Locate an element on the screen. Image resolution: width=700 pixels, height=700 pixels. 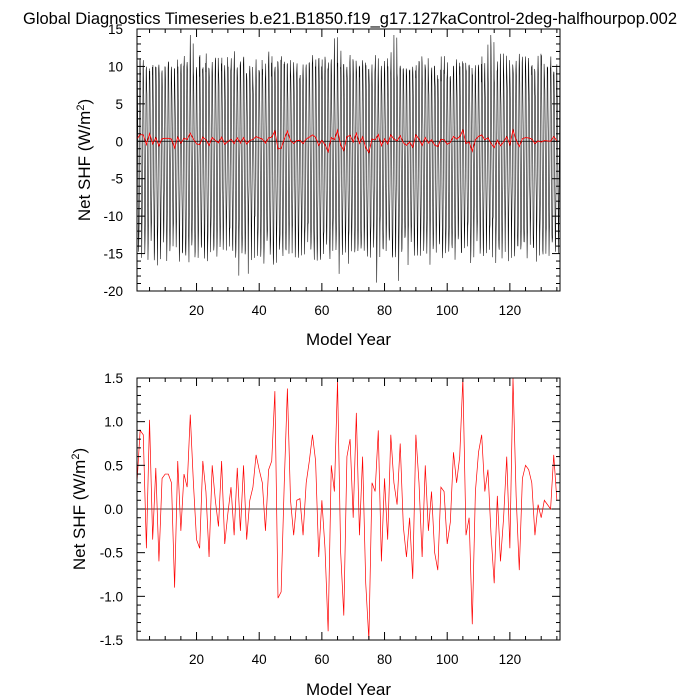
y-tick-label: -10 is located at coordinates (113, 216).